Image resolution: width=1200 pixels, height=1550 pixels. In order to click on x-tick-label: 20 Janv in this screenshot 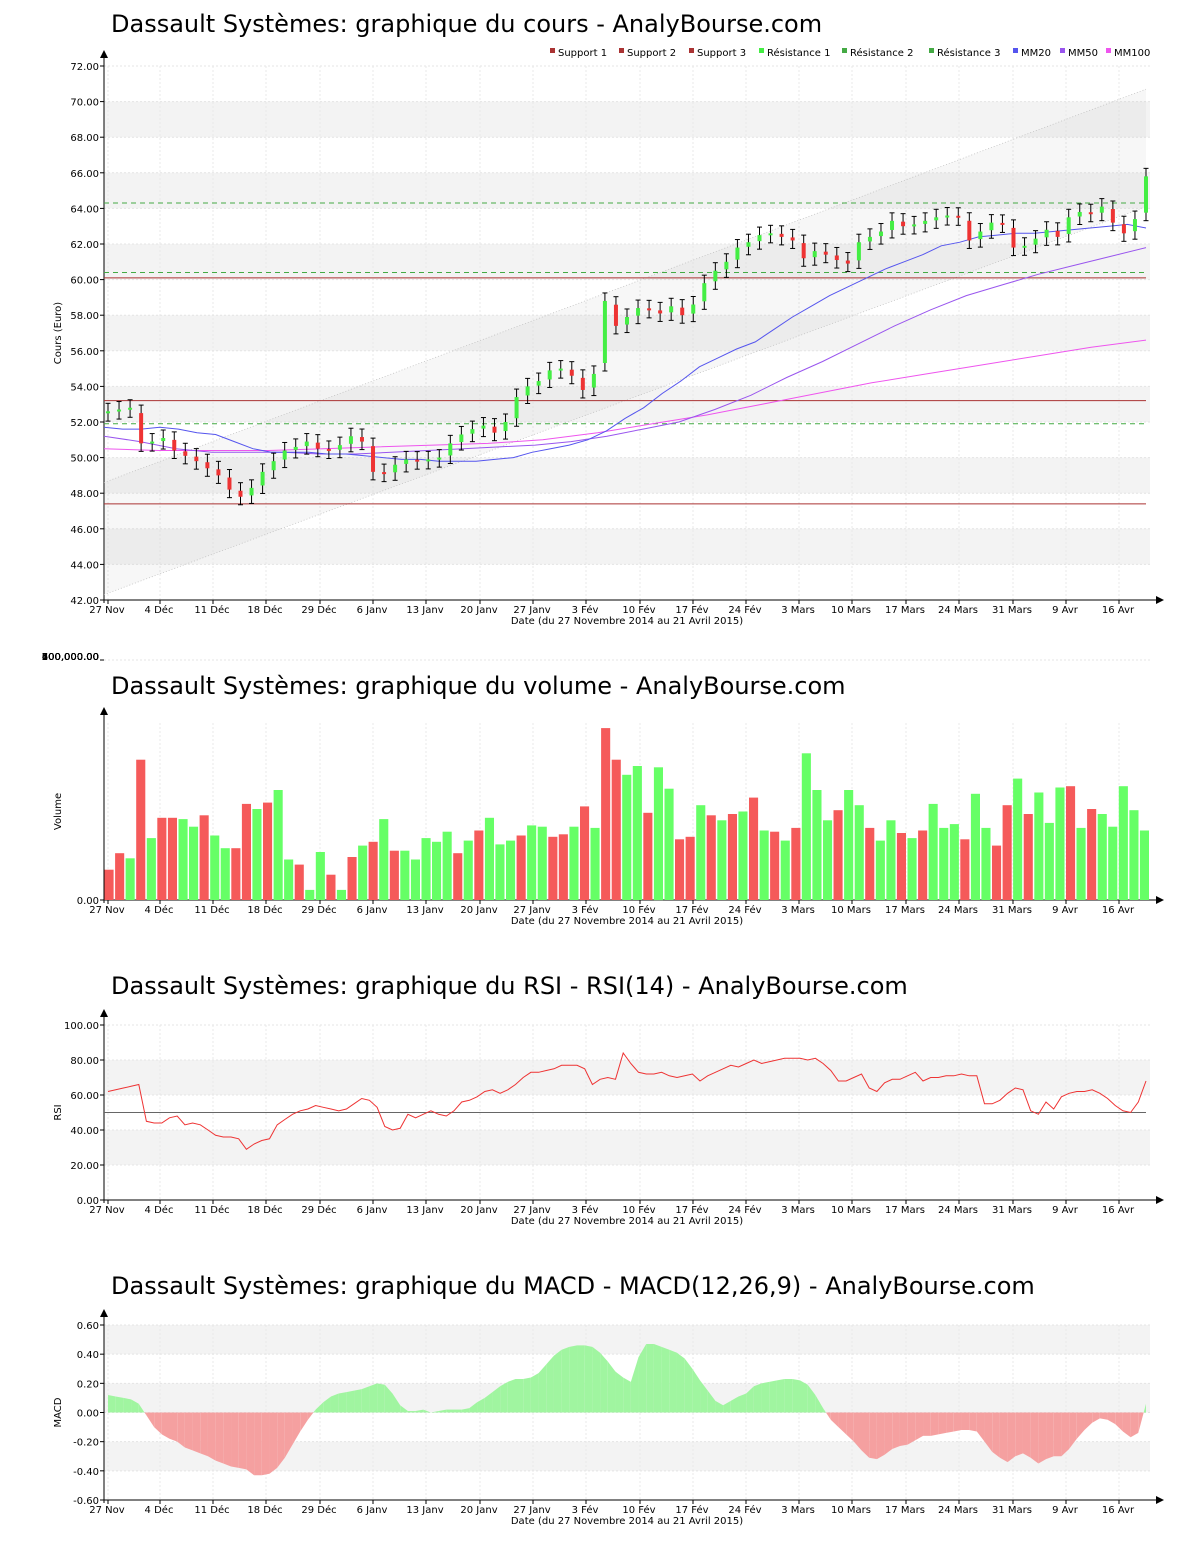, I will do `click(478, 910)`.